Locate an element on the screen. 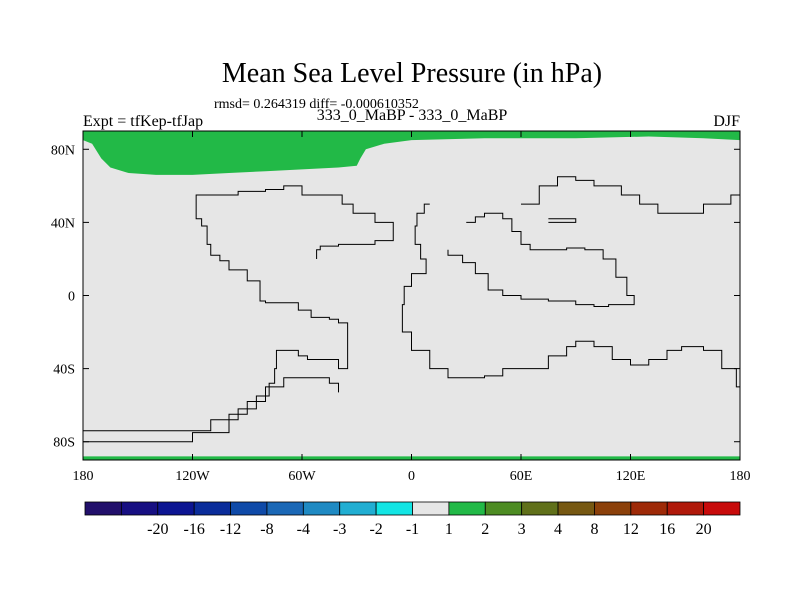 Image resolution: width=800 pixels, height=600 pixels. colorbar-label: -12 is located at coordinates (230, 529).